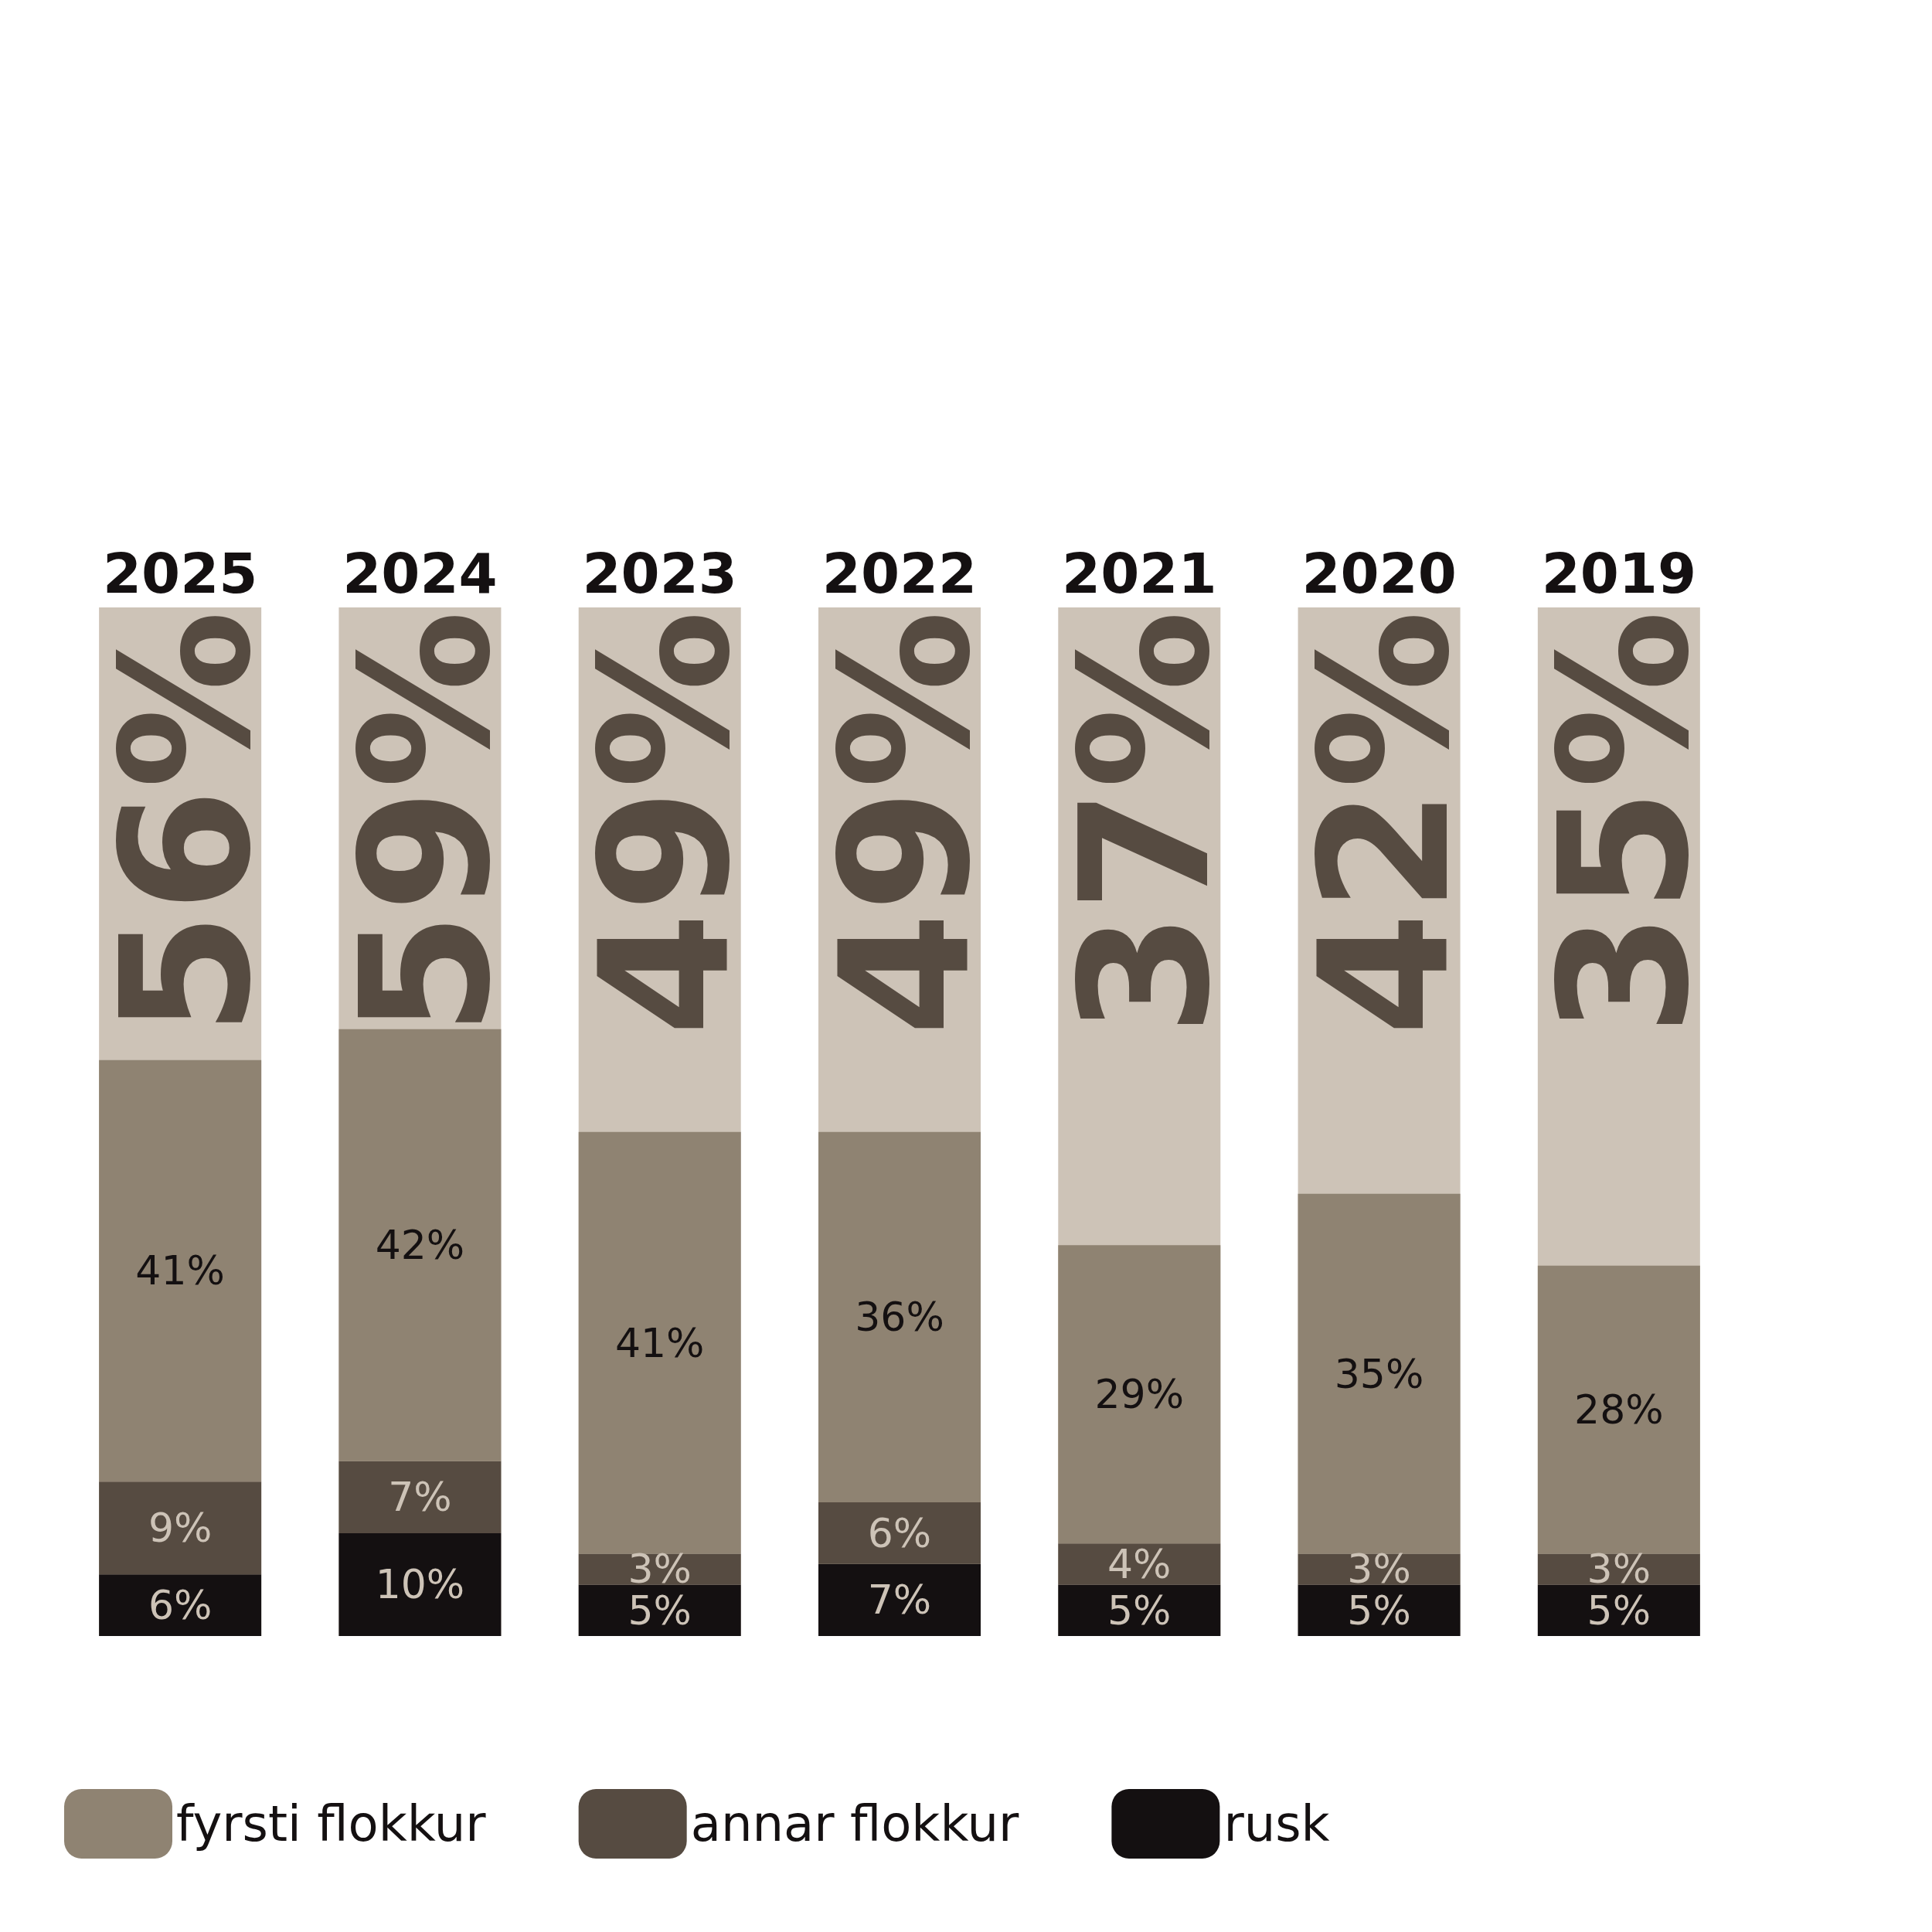 The image size is (1932, 1932). I want to click on data-label: 28%, so click(1619, 1410).